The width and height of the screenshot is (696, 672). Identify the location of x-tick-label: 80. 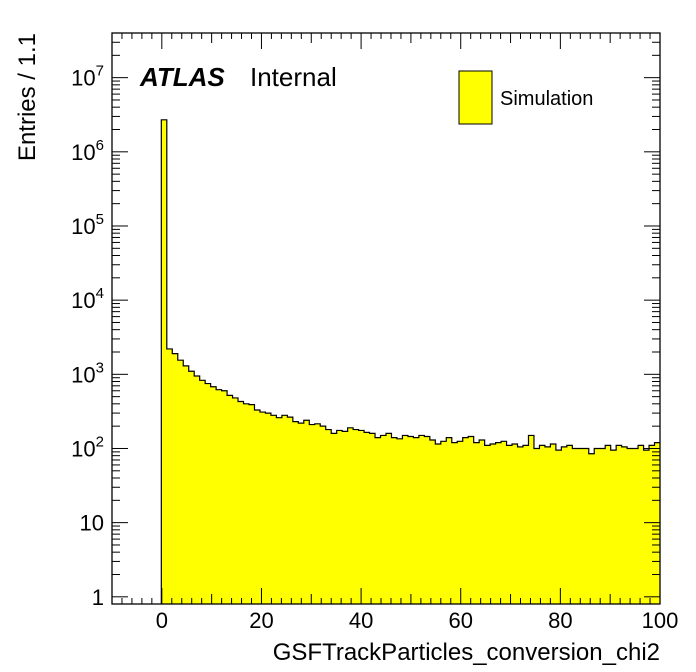
(560, 620).